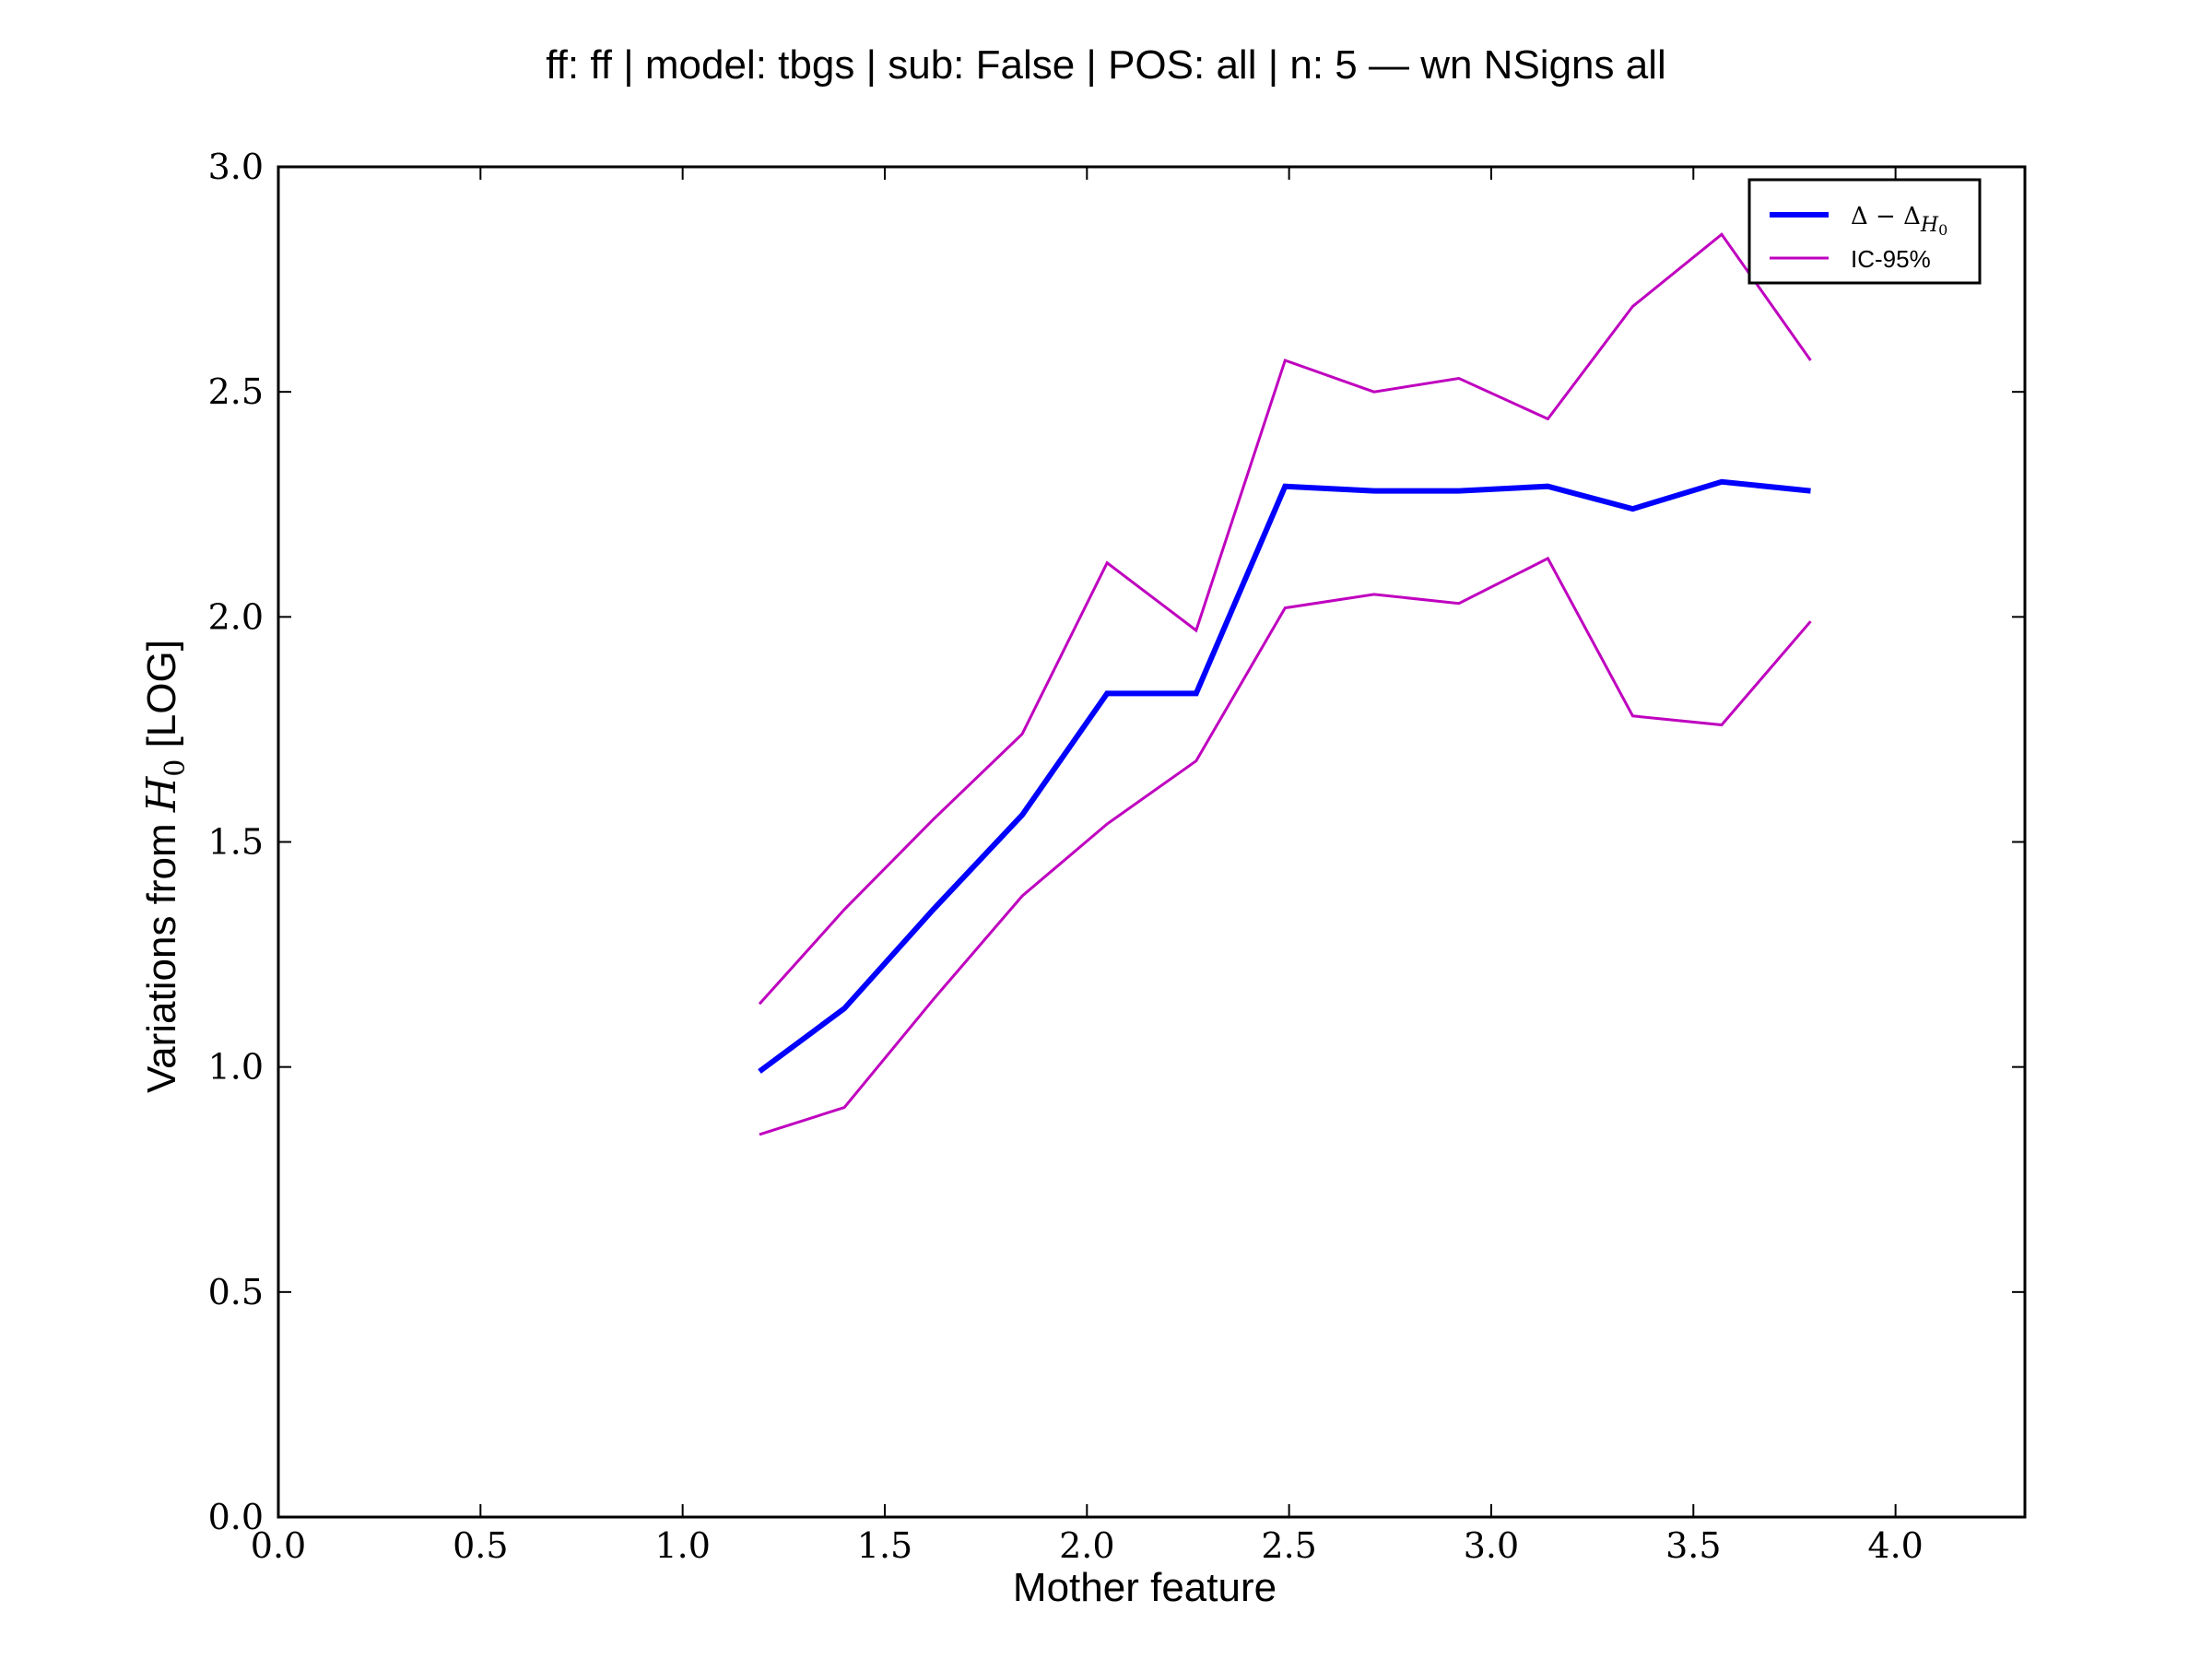  Describe the element at coordinates (1899, 221) in the screenshot. I see `legend-label-delta: Δ − ΔH0` at that location.